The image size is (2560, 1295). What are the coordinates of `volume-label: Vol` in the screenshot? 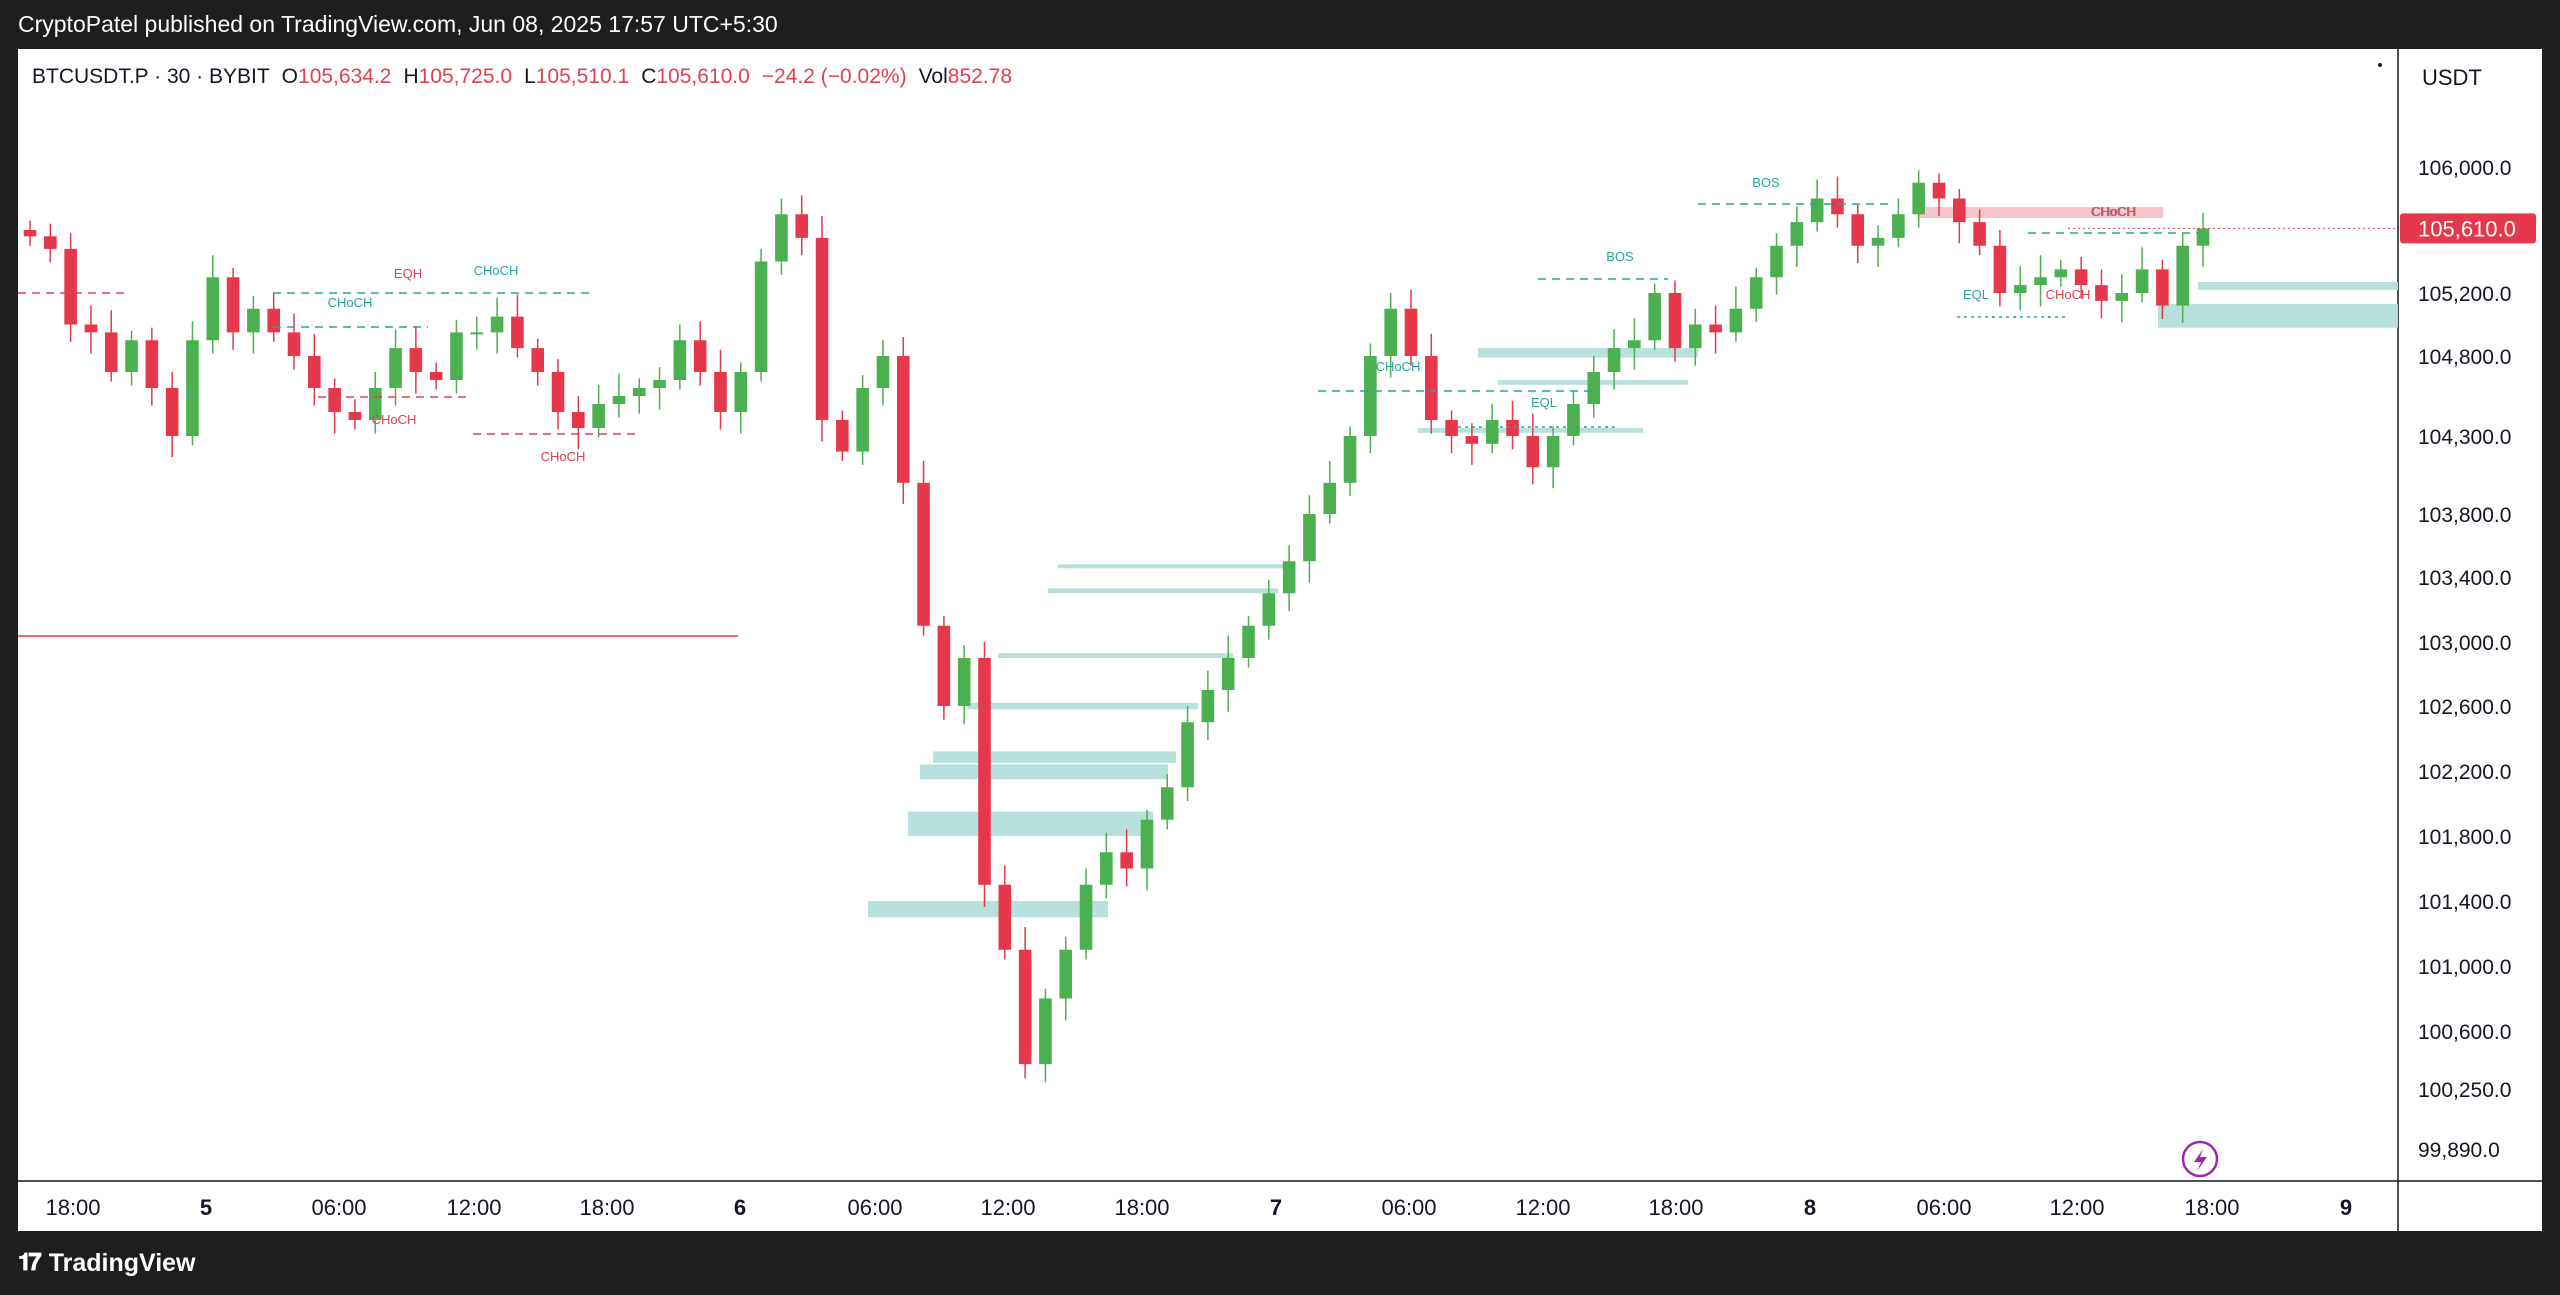 It's located at (933, 76).